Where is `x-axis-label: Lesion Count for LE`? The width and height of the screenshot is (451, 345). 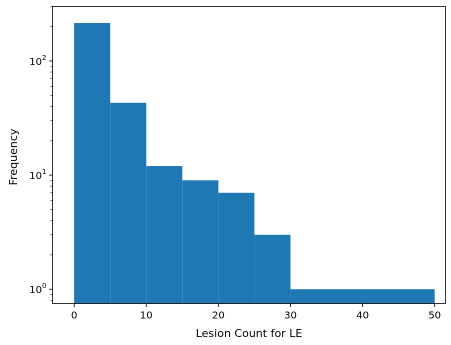 x-axis-label: Lesion Count for LE is located at coordinates (249, 333).